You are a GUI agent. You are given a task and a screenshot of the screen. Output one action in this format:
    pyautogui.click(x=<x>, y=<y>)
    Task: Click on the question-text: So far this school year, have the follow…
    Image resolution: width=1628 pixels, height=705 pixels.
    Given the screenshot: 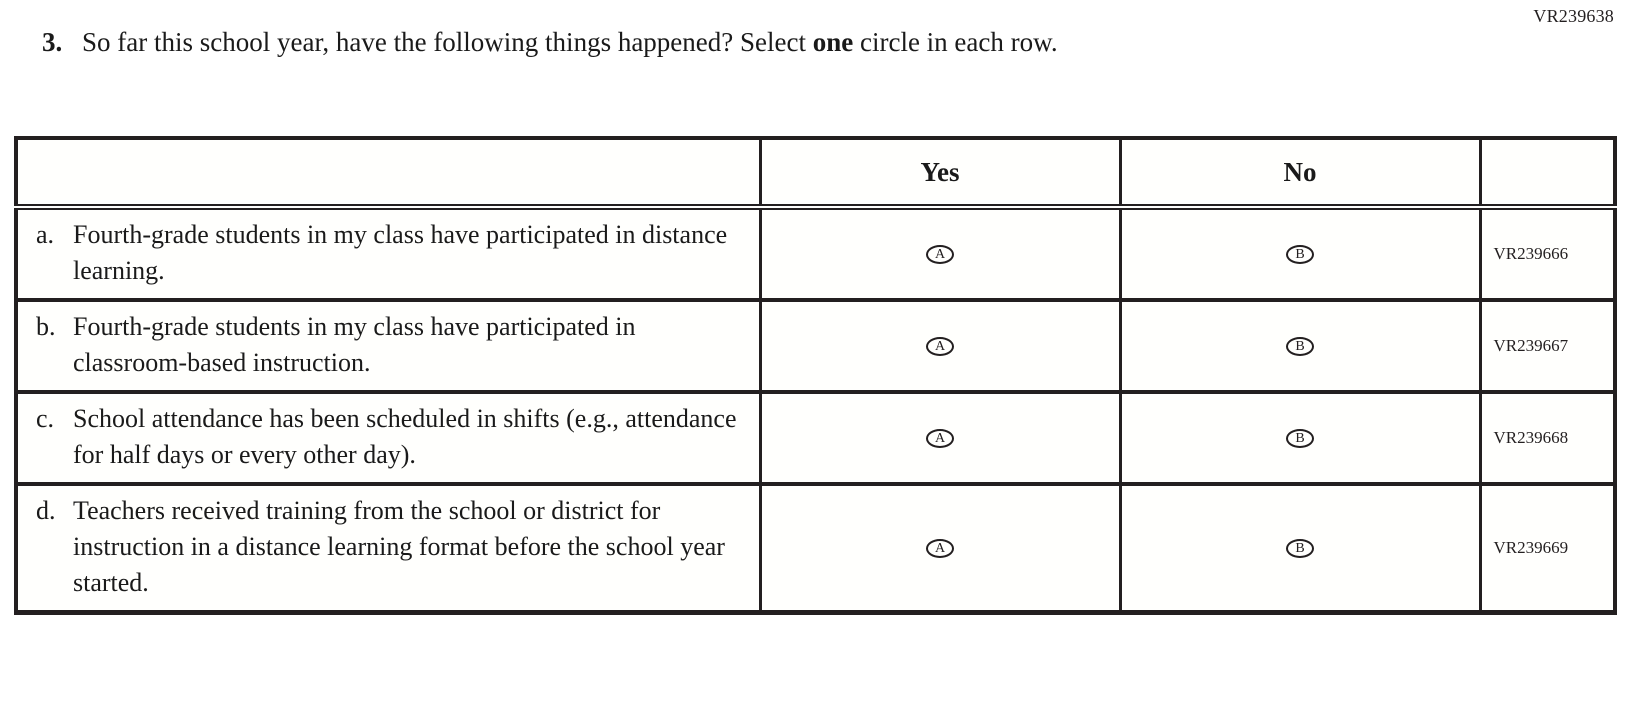 What is the action you would take?
    pyautogui.click(x=740, y=42)
    